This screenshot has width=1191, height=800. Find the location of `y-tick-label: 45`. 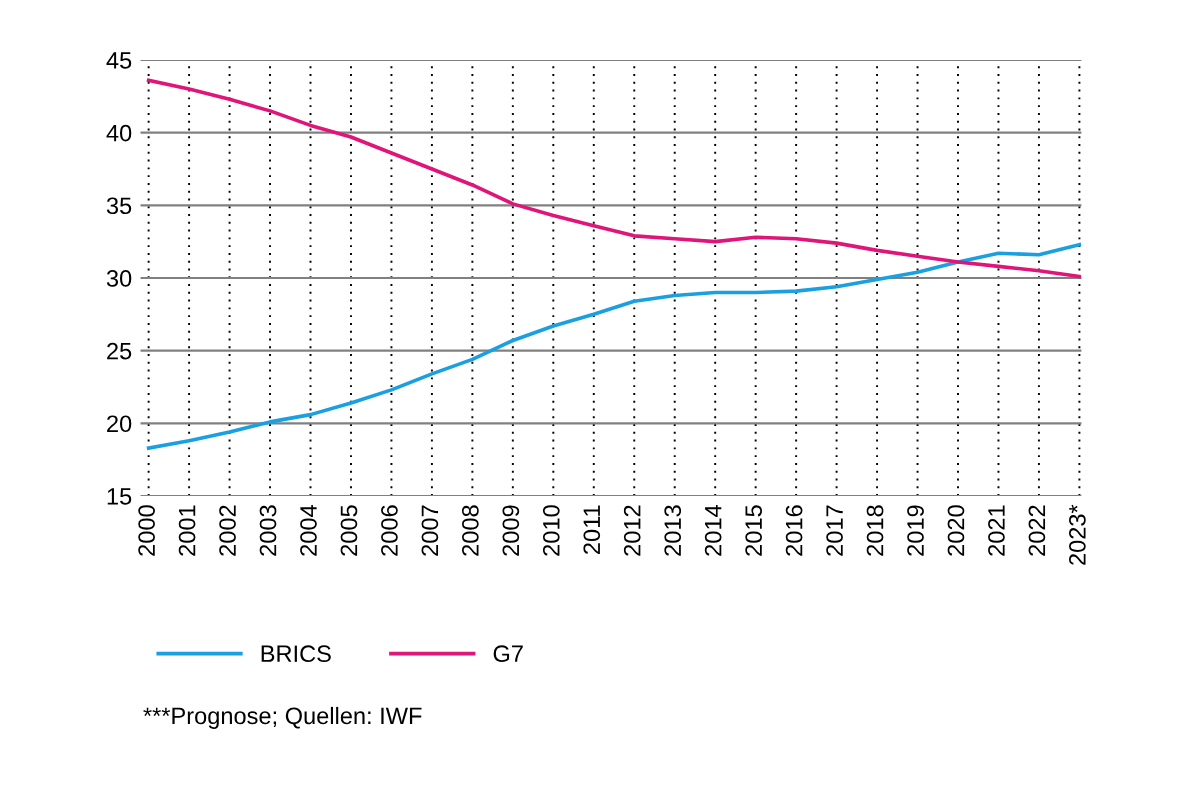

y-tick-label: 45 is located at coordinates (119, 60).